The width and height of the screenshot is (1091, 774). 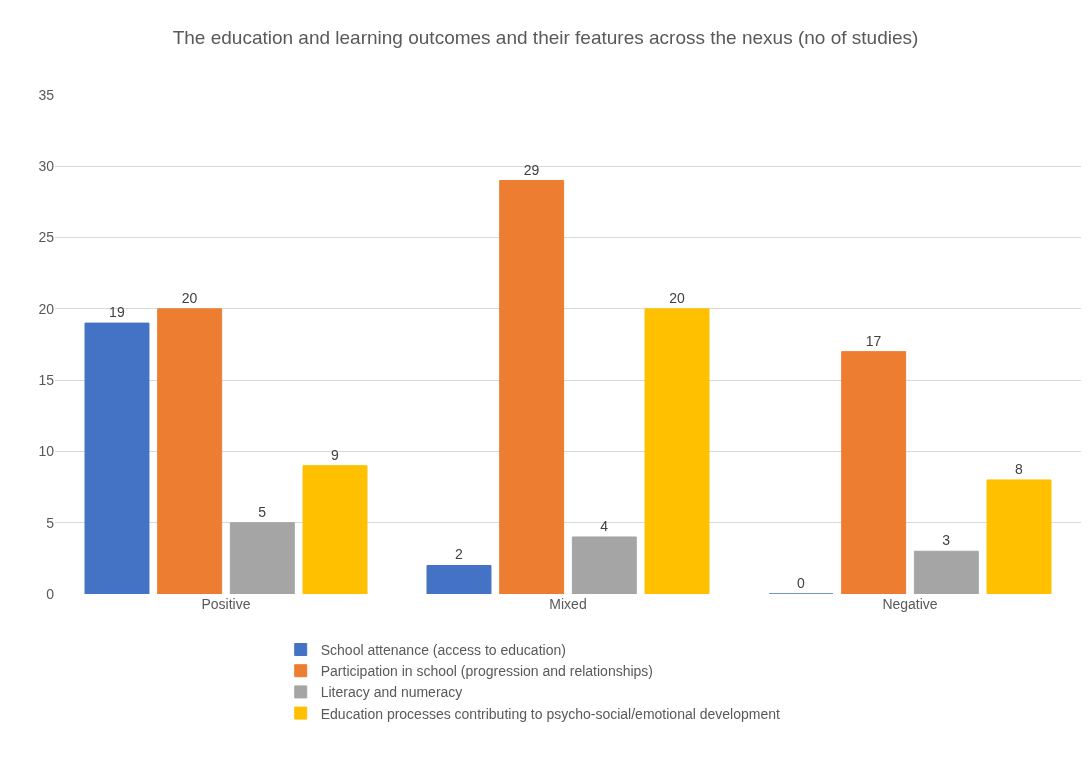 I want to click on y-tick-label: 15, so click(x=46, y=380).